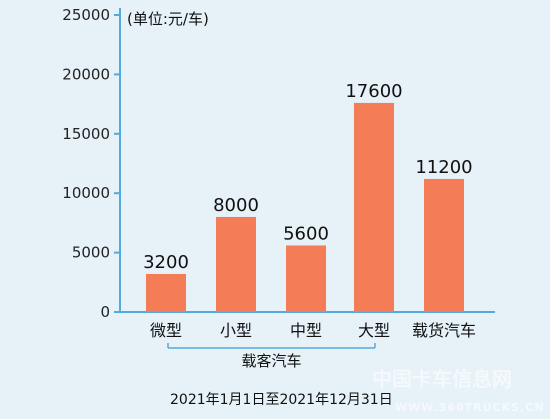  I want to click on x-tick-label: 中型, so click(306, 330).